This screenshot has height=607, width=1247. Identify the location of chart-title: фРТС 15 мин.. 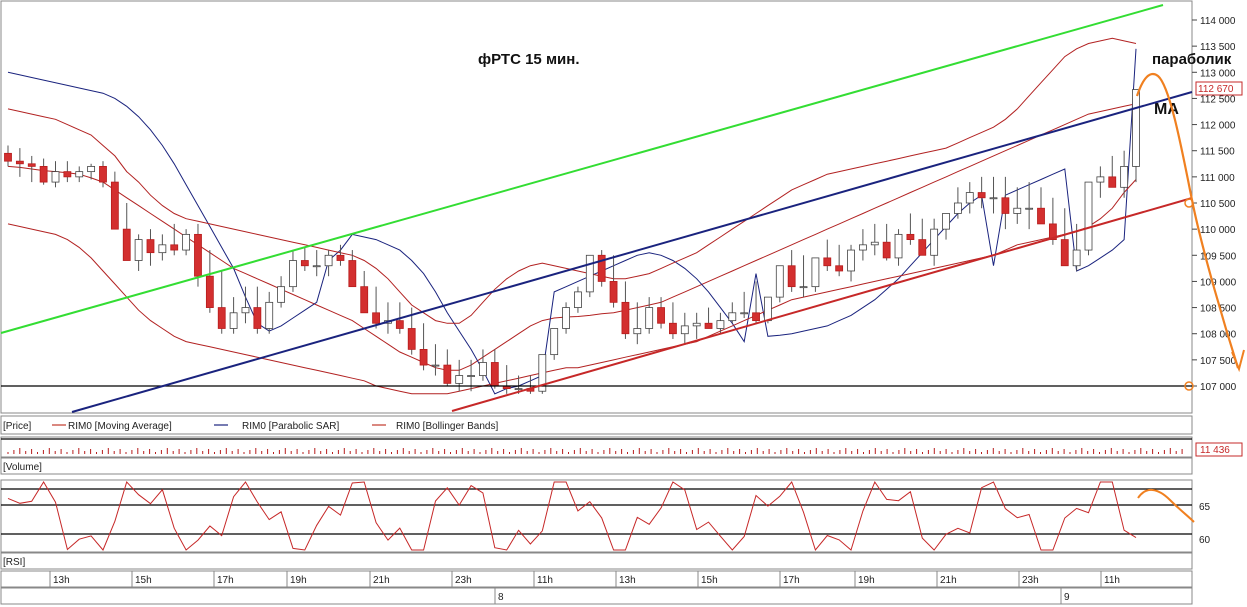
(529, 59).